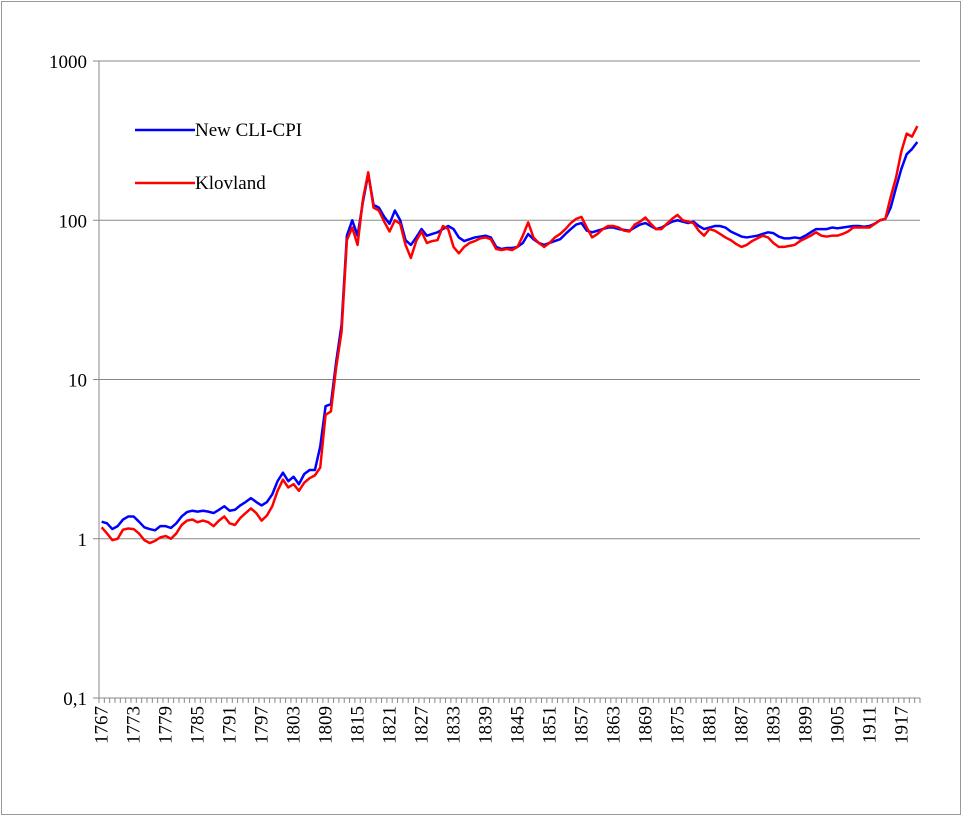  What do you see at coordinates (773, 725) in the screenshot?
I see `x-tick-label: 1893` at bounding box center [773, 725].